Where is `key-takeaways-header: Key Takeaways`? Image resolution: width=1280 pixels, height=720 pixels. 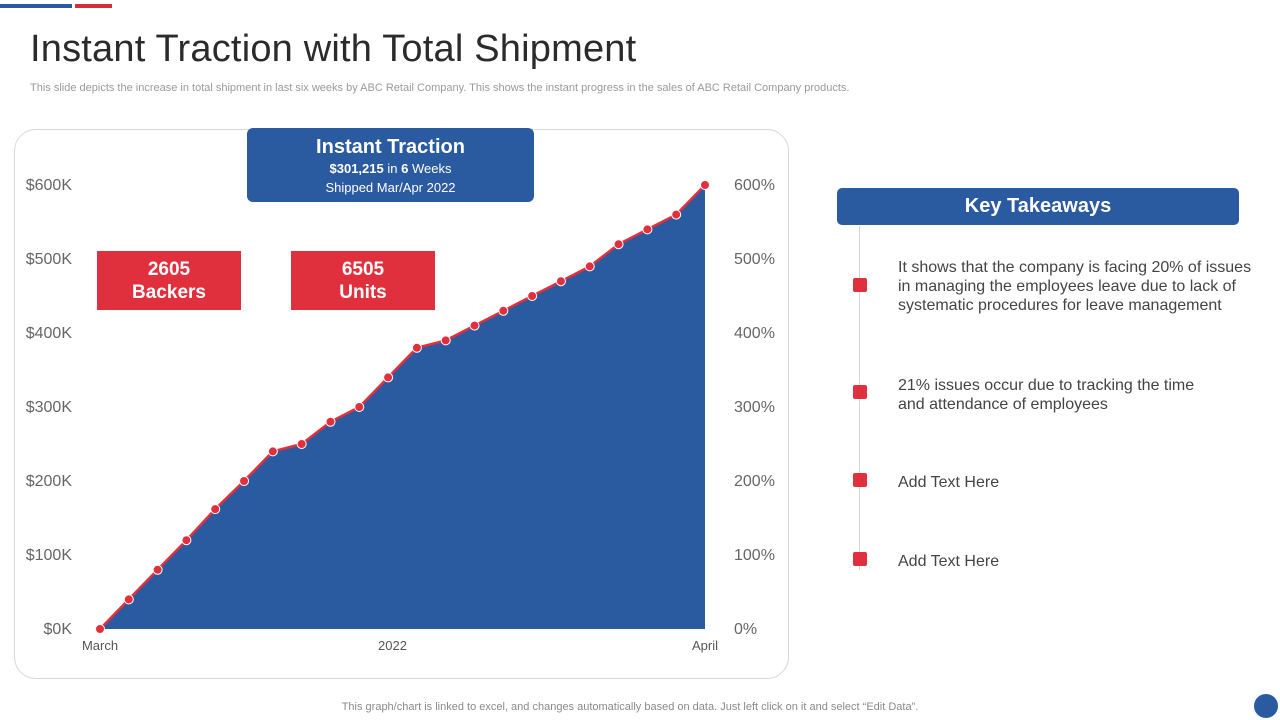 key-takeaways-header: Key Takeaways is located at coordinates (1038, 206).